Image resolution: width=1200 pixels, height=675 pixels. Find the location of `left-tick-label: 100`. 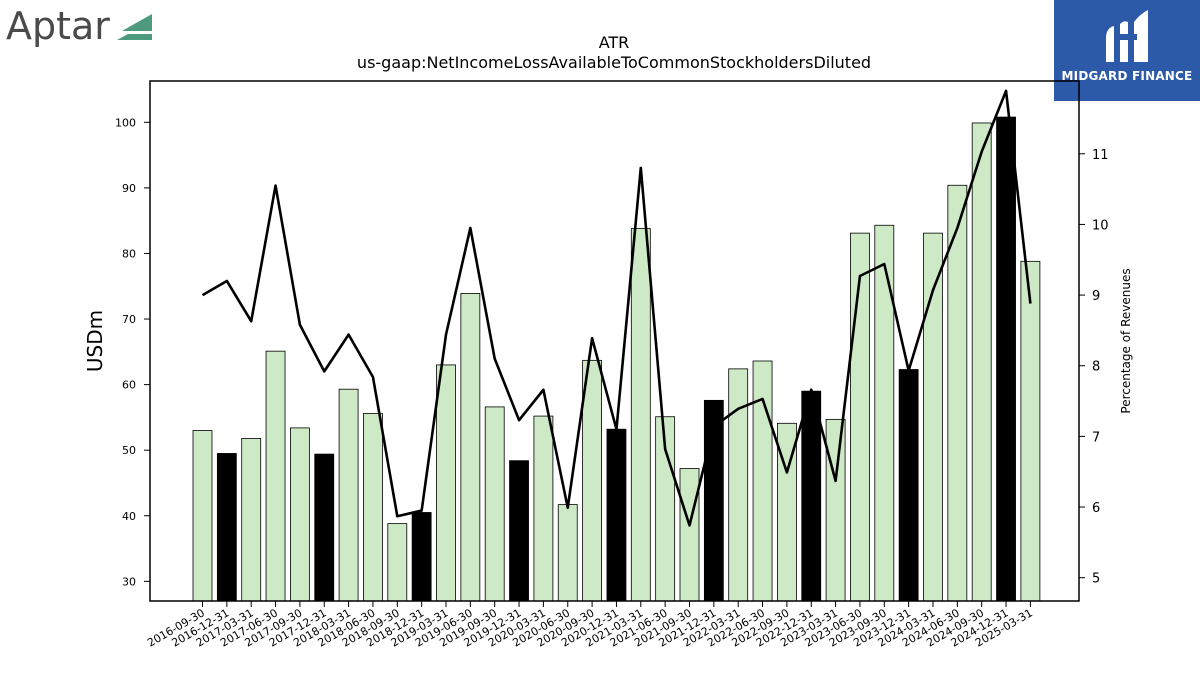

left-tick-label: 100 is located at coordinates (125, 122).